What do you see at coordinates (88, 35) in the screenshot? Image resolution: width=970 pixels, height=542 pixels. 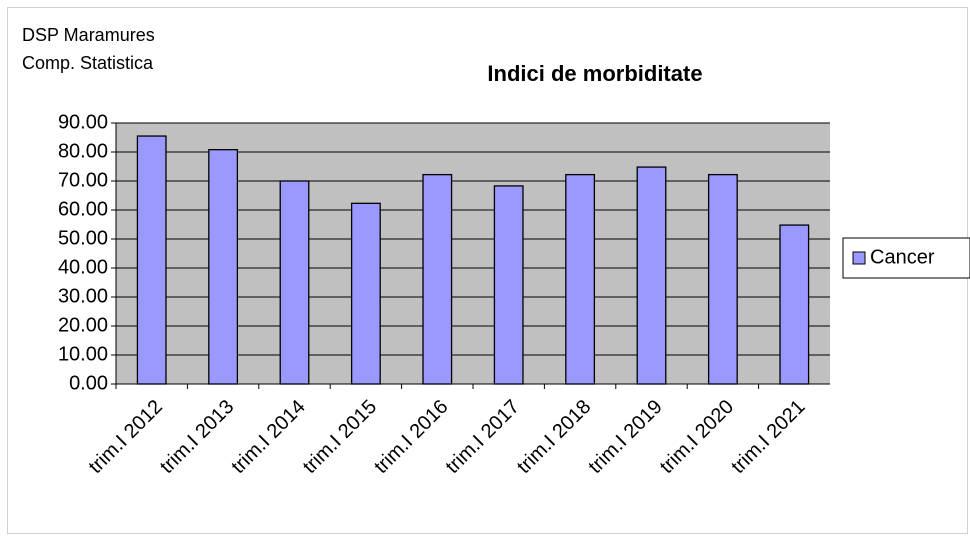 I see `annotation: DSP Maramures` at bounding box center [88, 35].